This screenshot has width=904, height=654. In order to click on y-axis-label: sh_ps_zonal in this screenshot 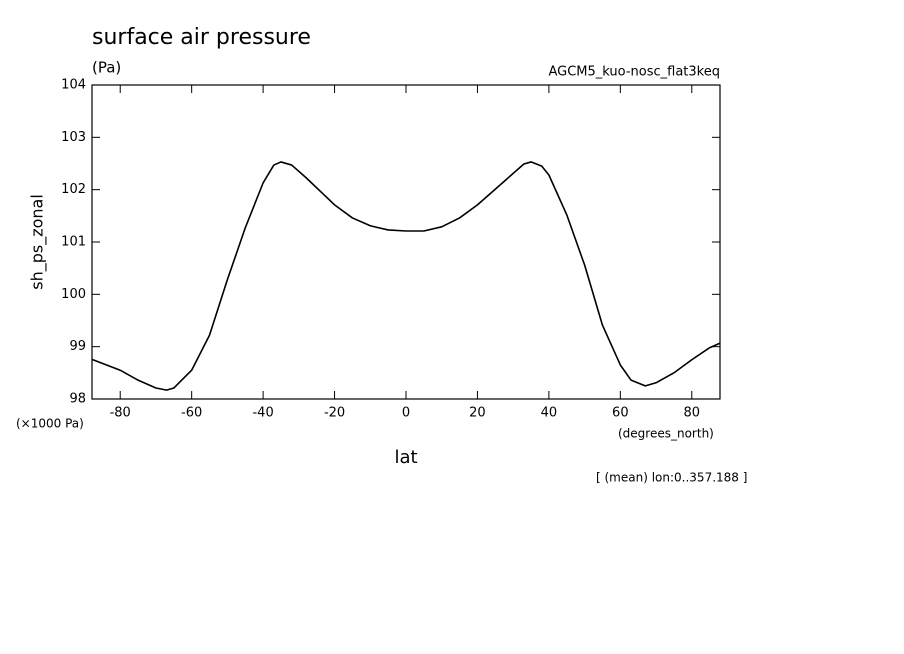, I will do `click(38, 242)`.